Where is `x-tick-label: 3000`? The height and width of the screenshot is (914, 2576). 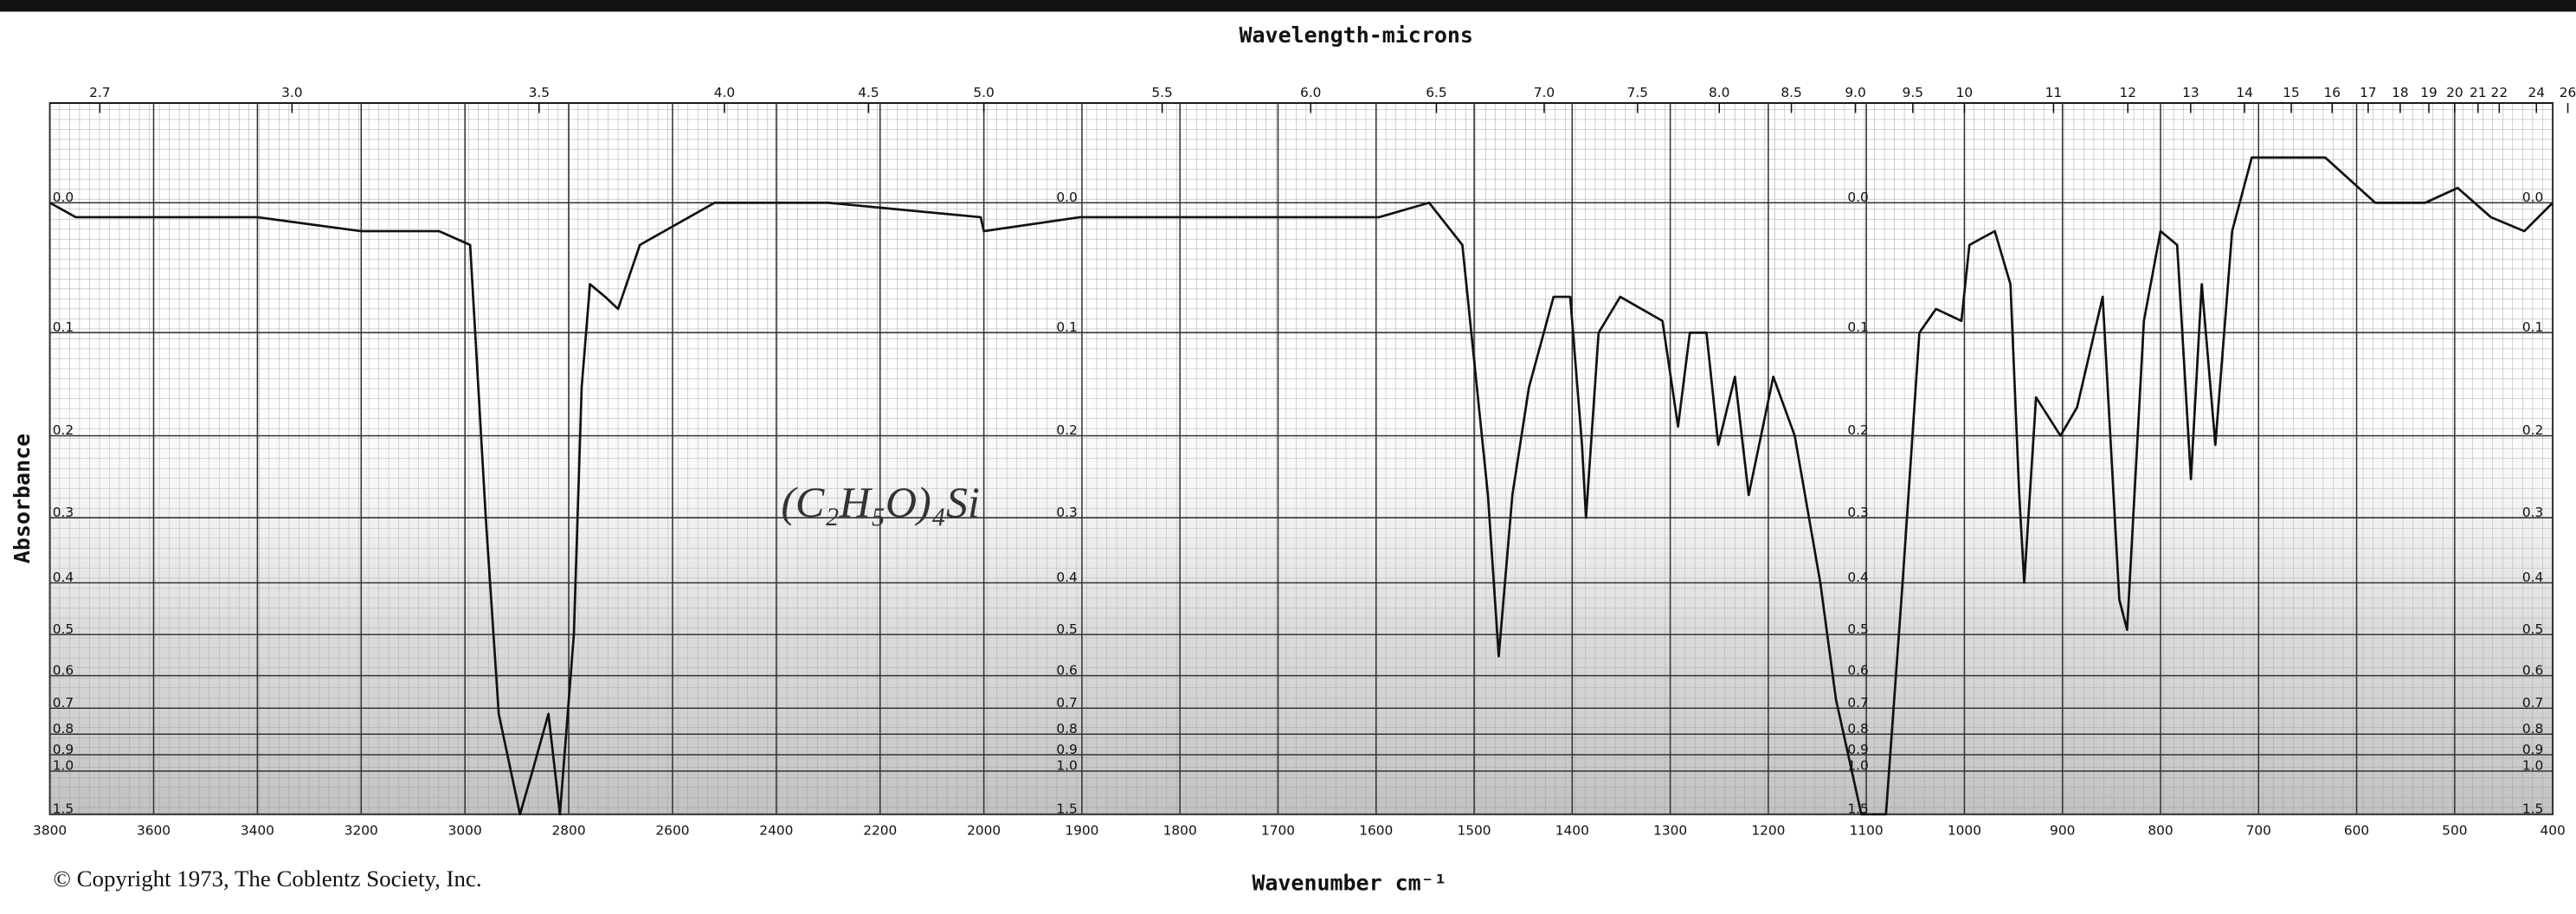 x-tick-label: 3000 is located at coordinates (465, 831).